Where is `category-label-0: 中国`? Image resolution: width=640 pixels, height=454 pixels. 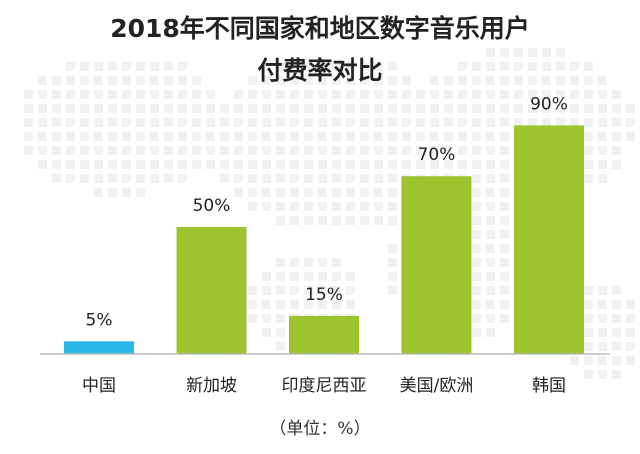 category-label-0: 中国 is located at coordinates (99, 386).